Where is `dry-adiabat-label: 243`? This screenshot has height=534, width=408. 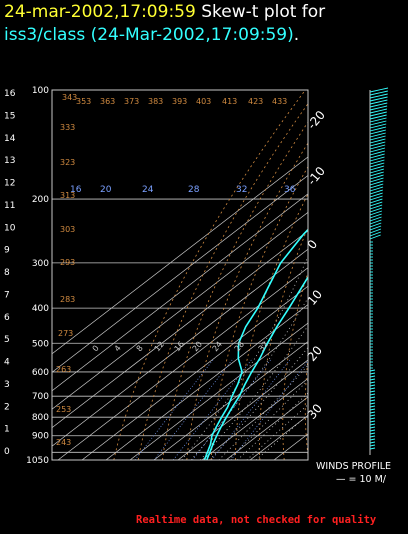
dry-adiabat-label: 243 is located at coordinates (63, 442).